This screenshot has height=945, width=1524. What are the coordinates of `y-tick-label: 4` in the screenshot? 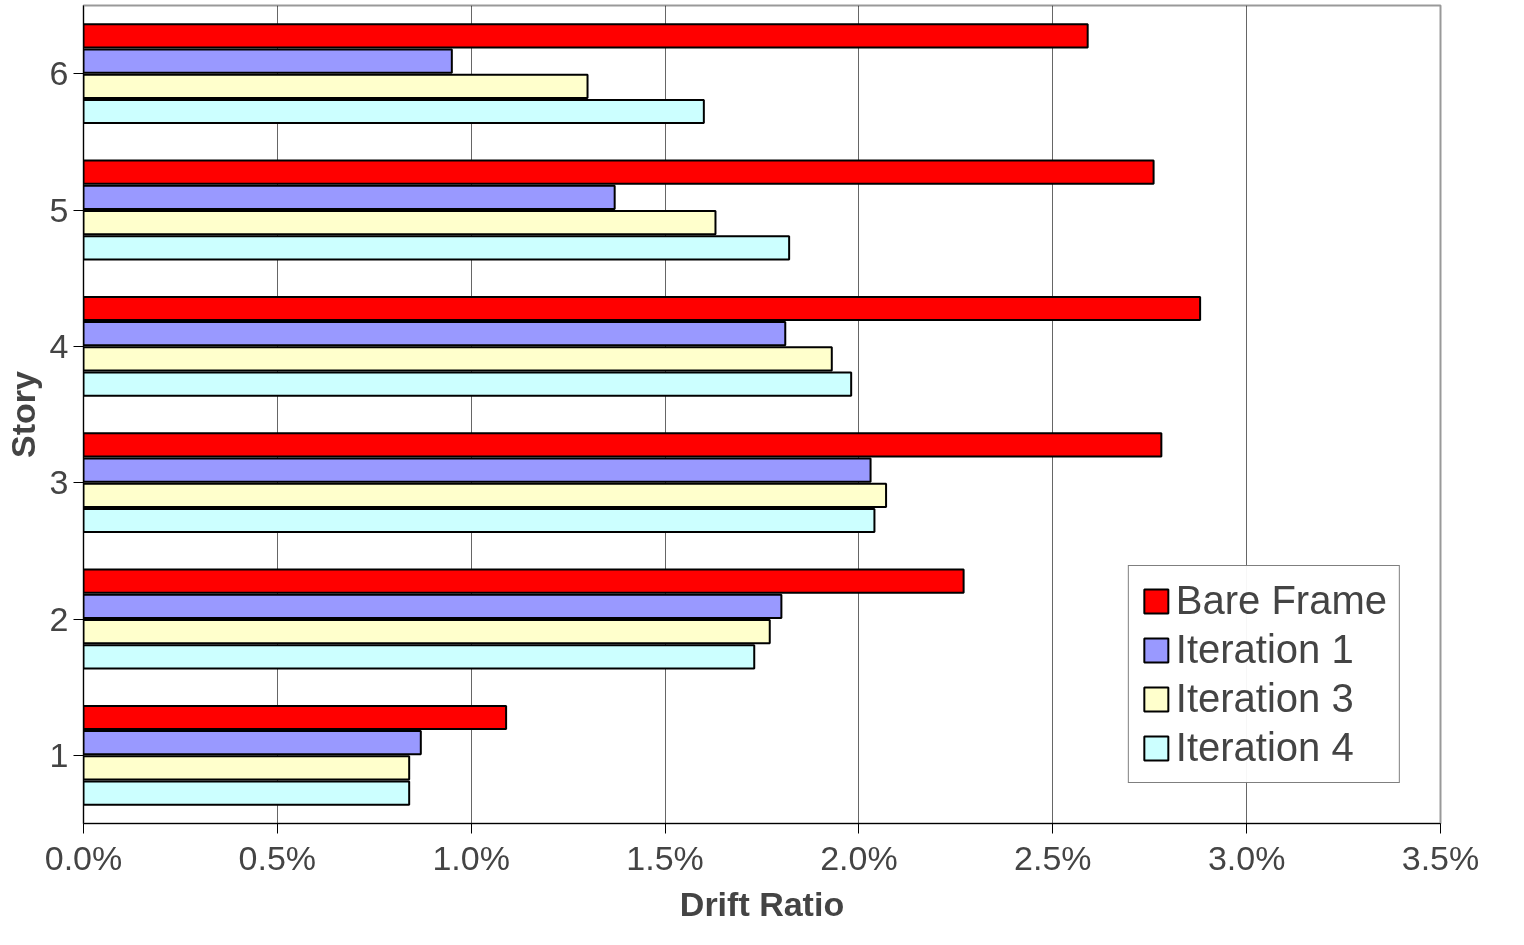 It's located at (59, 345).